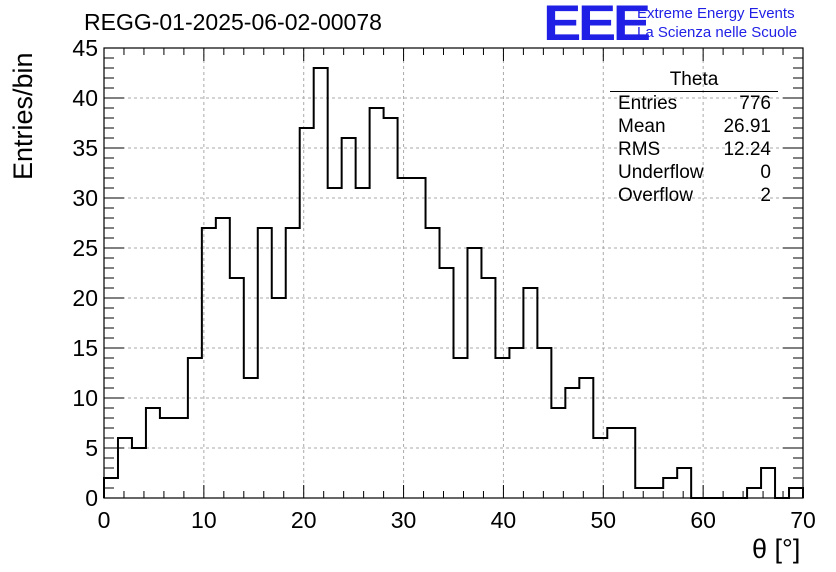  What do you see at coordinates (765, 195) in the screenshot?
I see `stats-value: 2` at bounding box center [765, 195].